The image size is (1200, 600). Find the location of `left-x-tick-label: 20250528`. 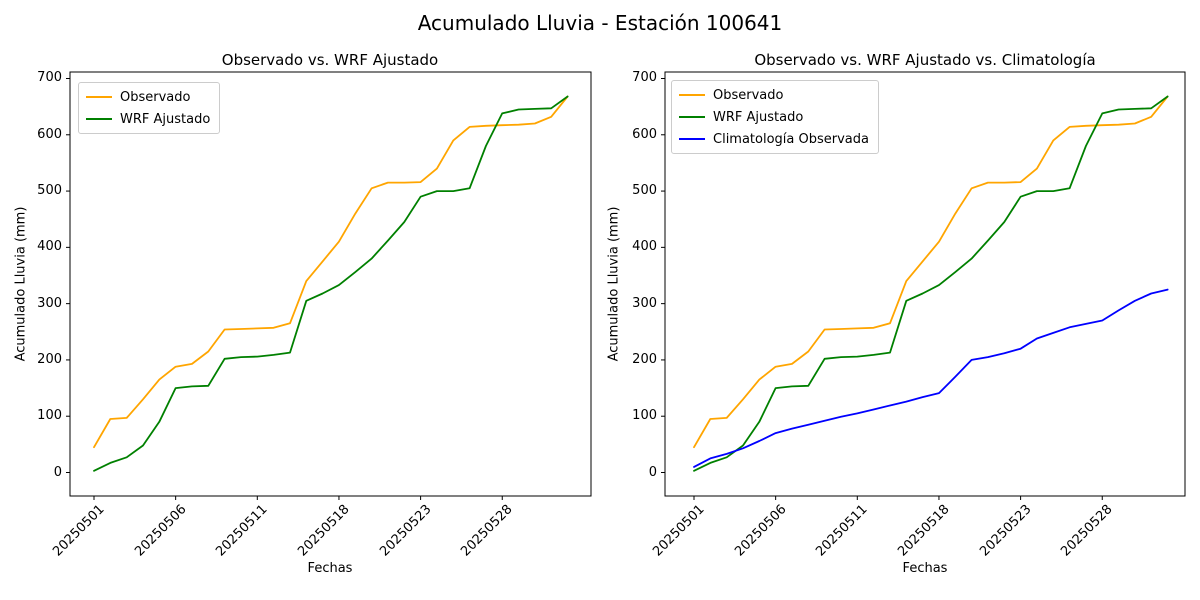

left-x-tick-label: 20250528 is located at coordinates (487, 531).